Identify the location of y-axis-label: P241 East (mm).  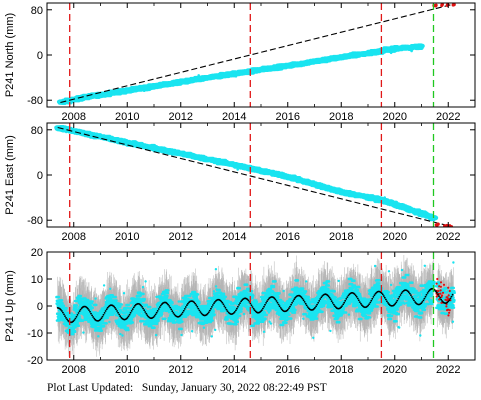
(10, 174).